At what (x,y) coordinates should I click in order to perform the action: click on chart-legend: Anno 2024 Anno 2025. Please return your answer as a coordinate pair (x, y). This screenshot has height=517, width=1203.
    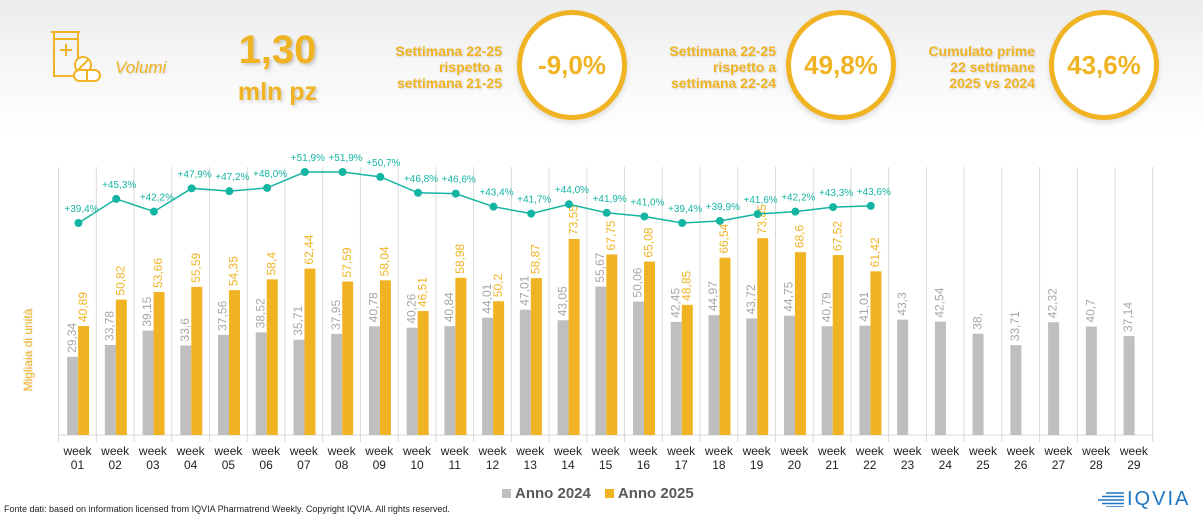
    Looking at the image, I should click on (598, 493).